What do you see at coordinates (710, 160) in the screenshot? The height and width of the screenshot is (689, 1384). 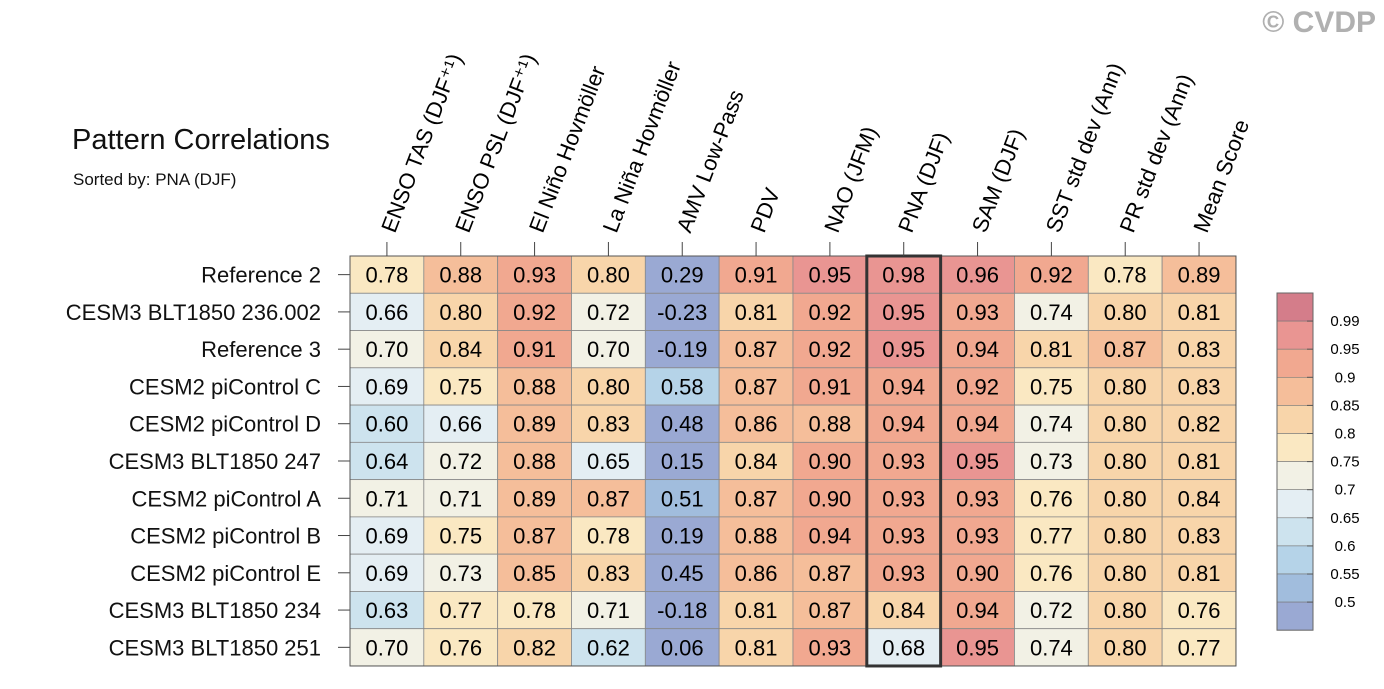 I see `column-label-amv-low-pass: AMV Low-Pass` at bounding box center [710, 160].